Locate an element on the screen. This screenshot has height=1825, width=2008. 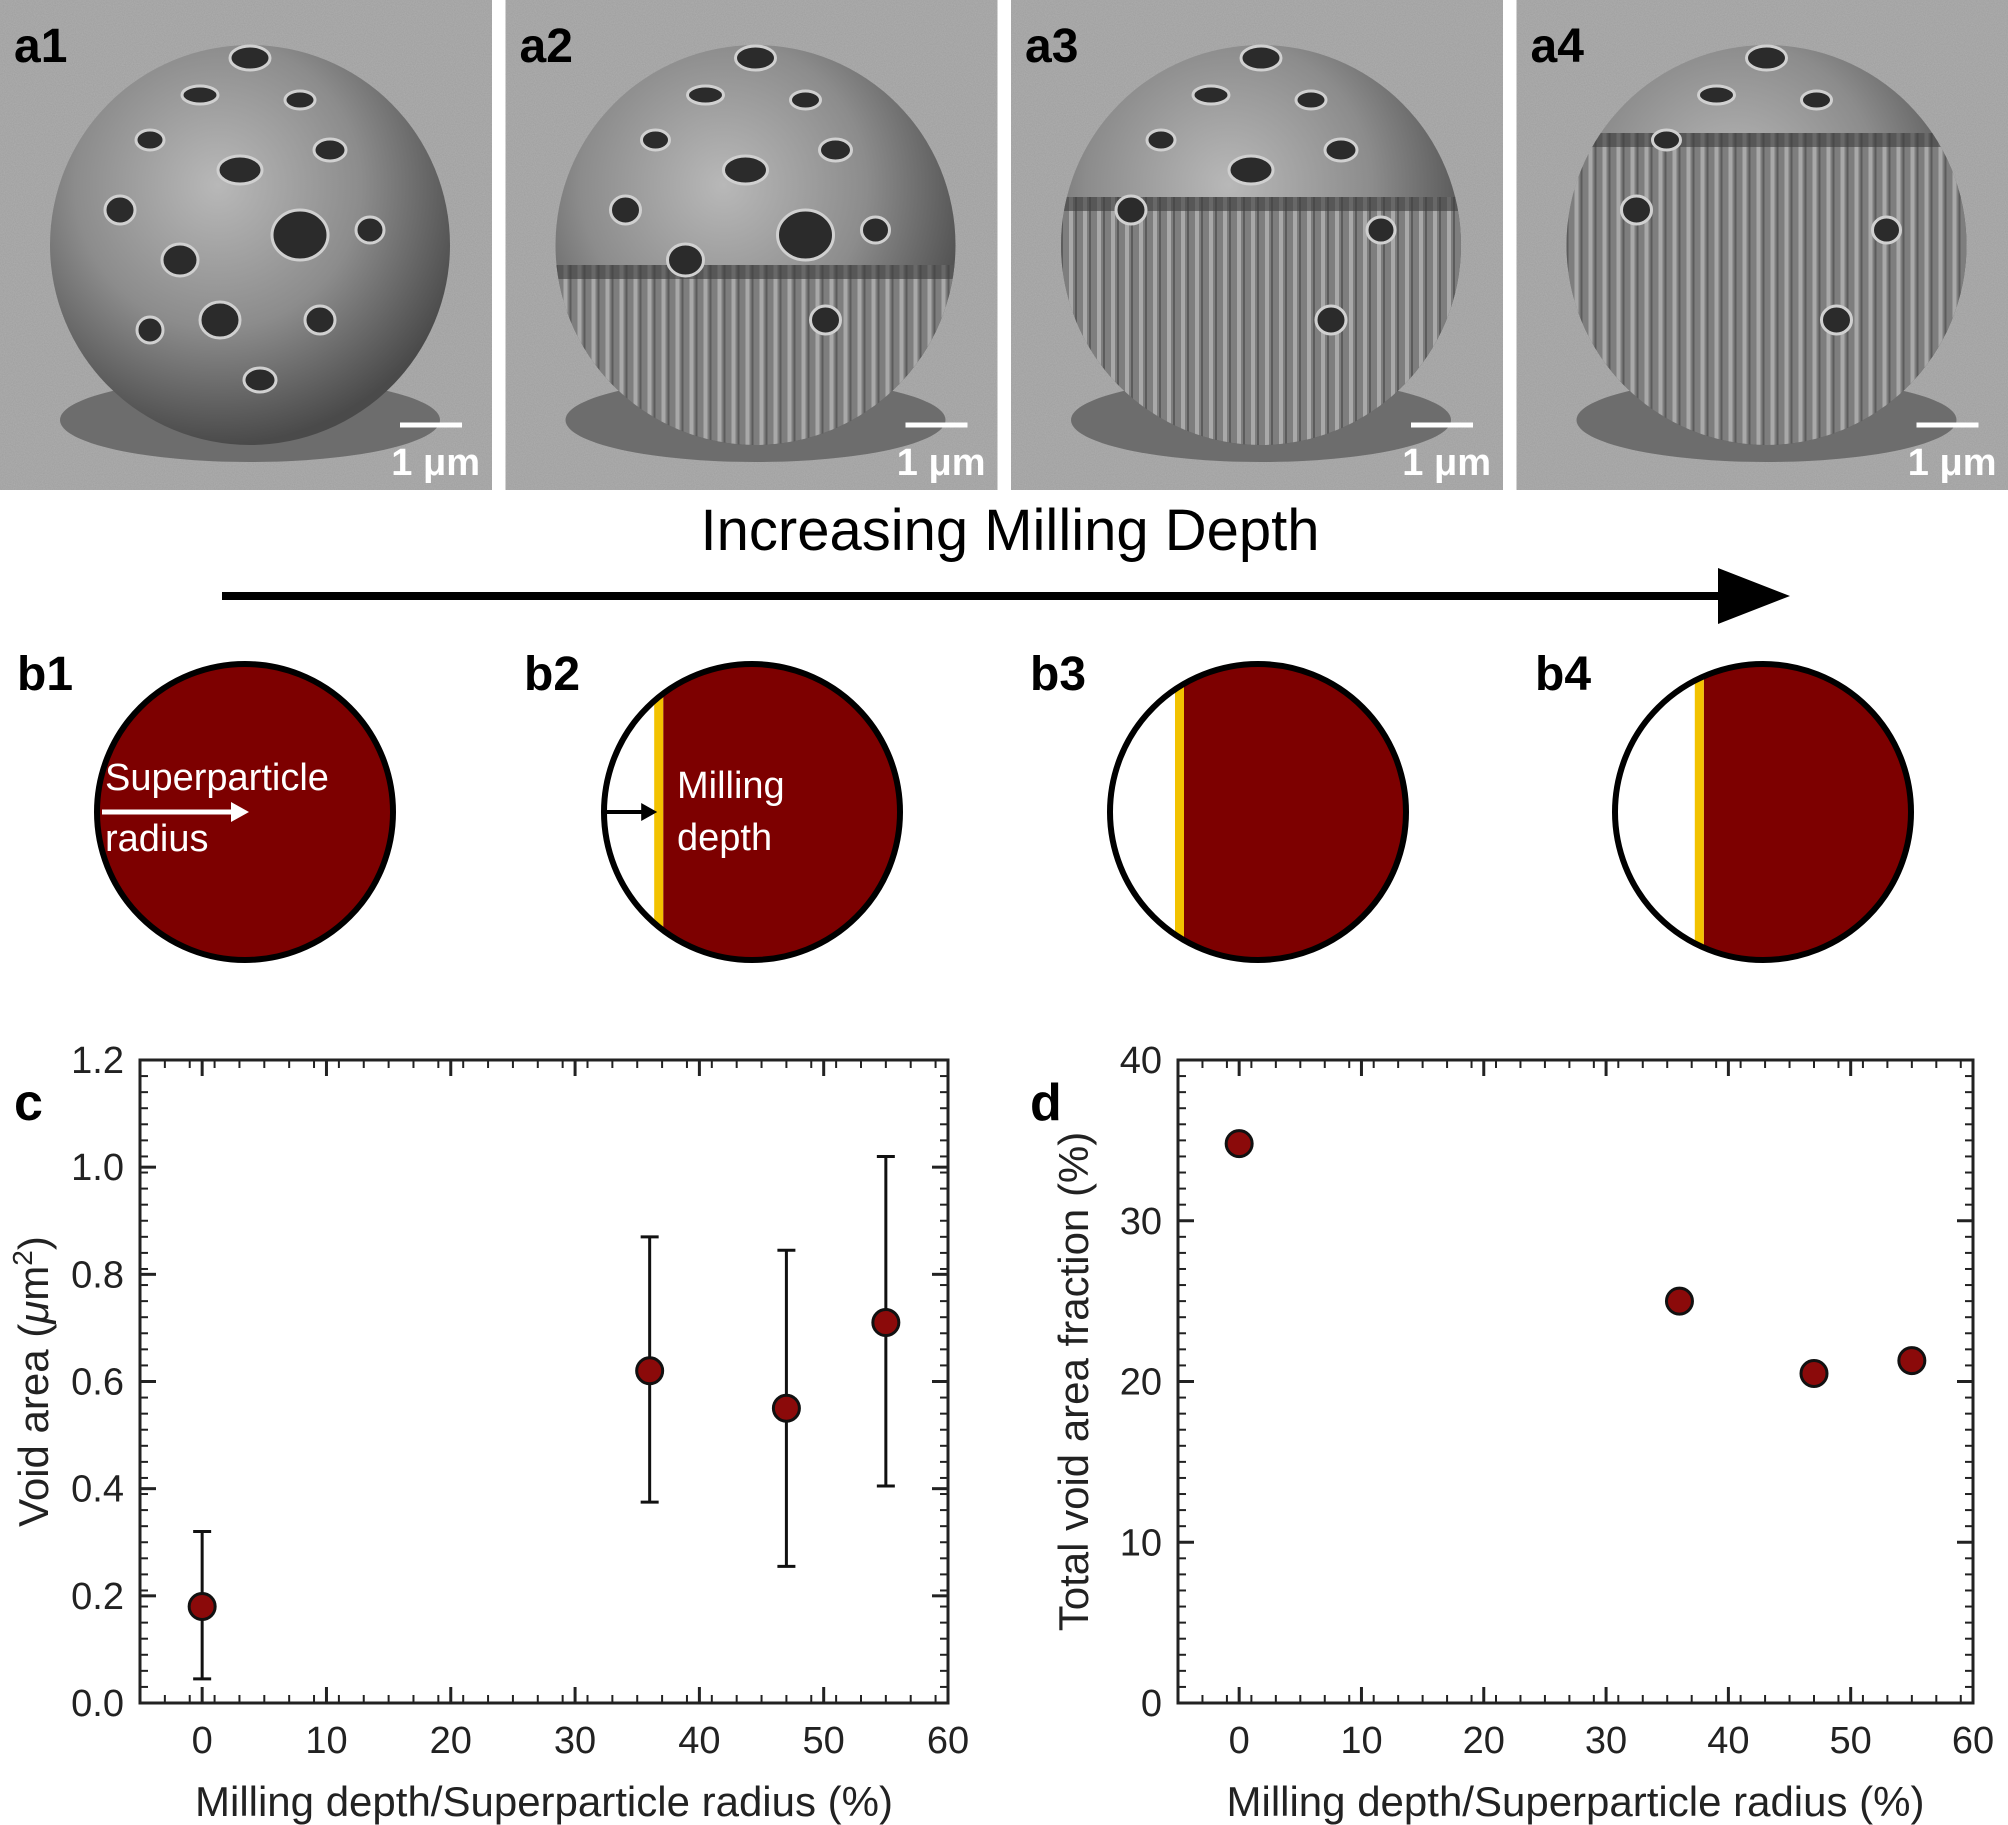
panel-label-a4: a4 is located at coordinates (1558, 46).